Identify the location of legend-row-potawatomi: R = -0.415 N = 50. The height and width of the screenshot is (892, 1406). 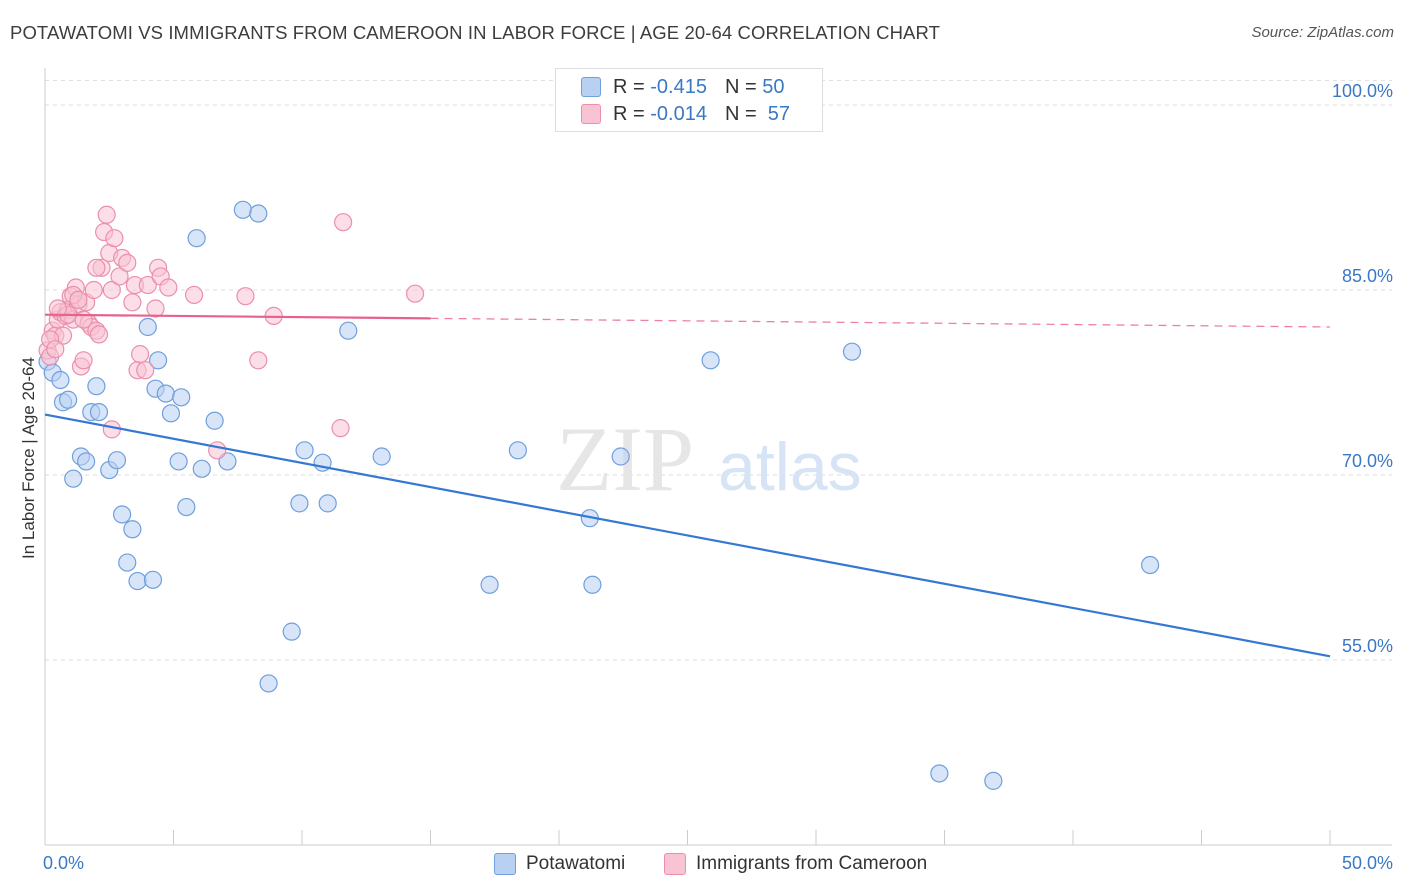
(682, 87).